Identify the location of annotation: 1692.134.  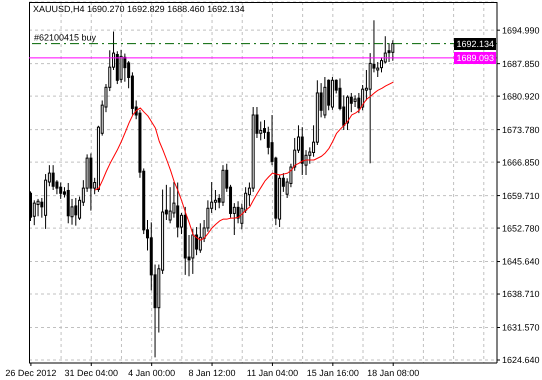
(475, 44).